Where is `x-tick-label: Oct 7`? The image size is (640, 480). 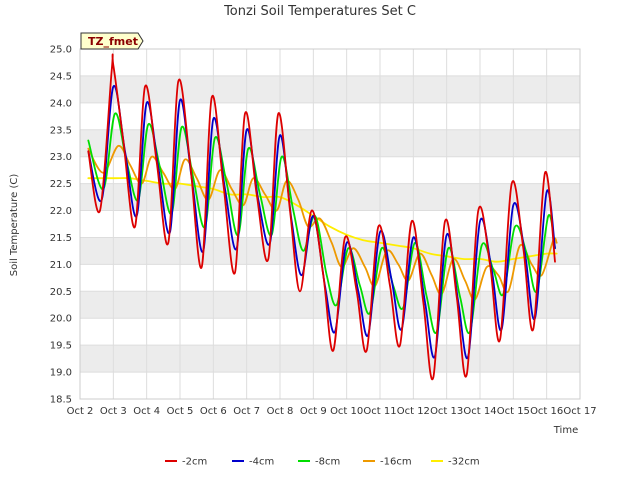
x-tick-label: Oct 7 is located at coordinates (246, 411).